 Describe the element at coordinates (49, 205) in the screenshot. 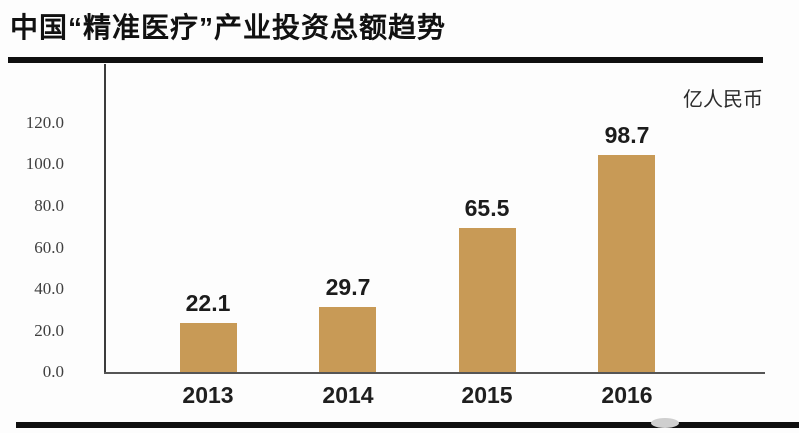

I see `y-axis-tick-label: 80.0` at that location.